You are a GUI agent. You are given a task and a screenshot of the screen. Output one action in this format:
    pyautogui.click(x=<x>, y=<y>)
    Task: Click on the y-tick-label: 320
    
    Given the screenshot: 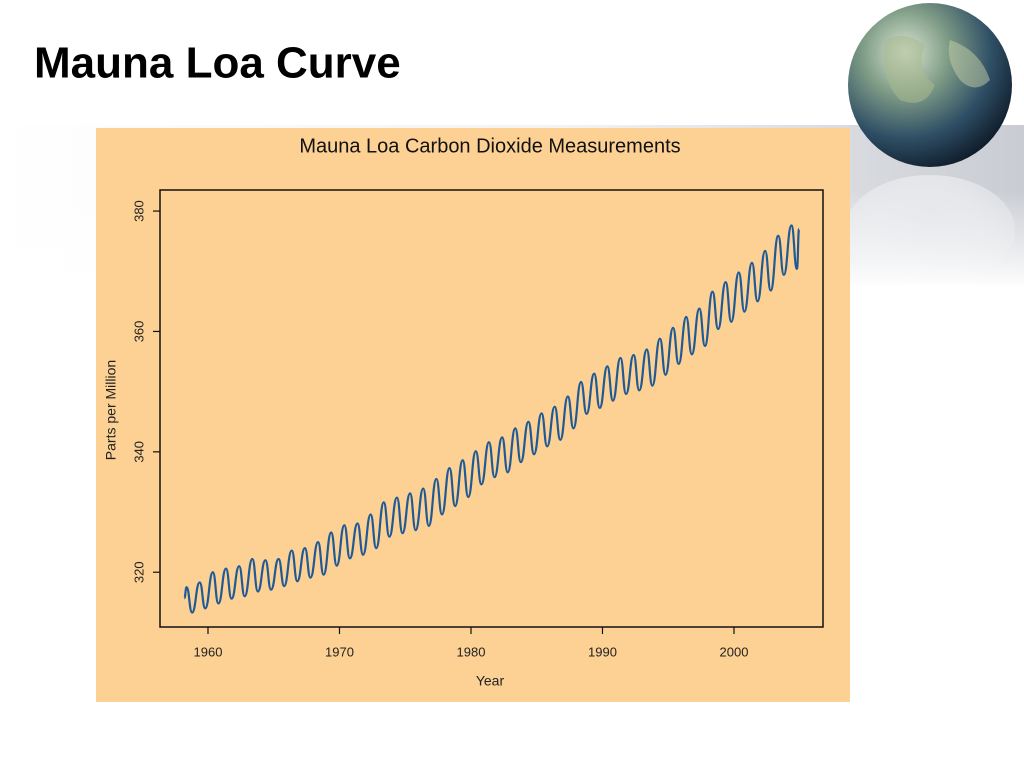 What is the action you would take?
    pyautogui.click(x=138, y=572)
    